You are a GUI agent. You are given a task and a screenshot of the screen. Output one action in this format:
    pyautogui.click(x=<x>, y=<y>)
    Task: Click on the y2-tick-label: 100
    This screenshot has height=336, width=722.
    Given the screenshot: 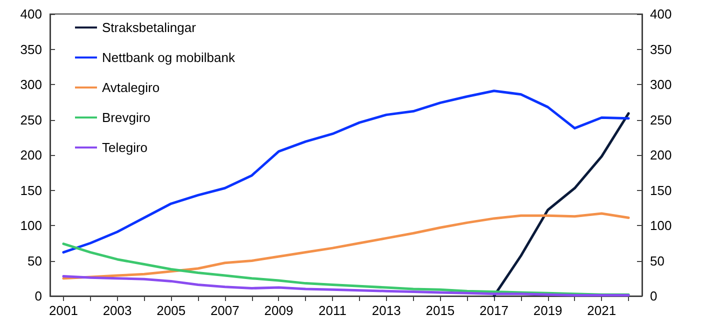 What is the action you would take?
    pyautogui.click(x=661, y=225)
    